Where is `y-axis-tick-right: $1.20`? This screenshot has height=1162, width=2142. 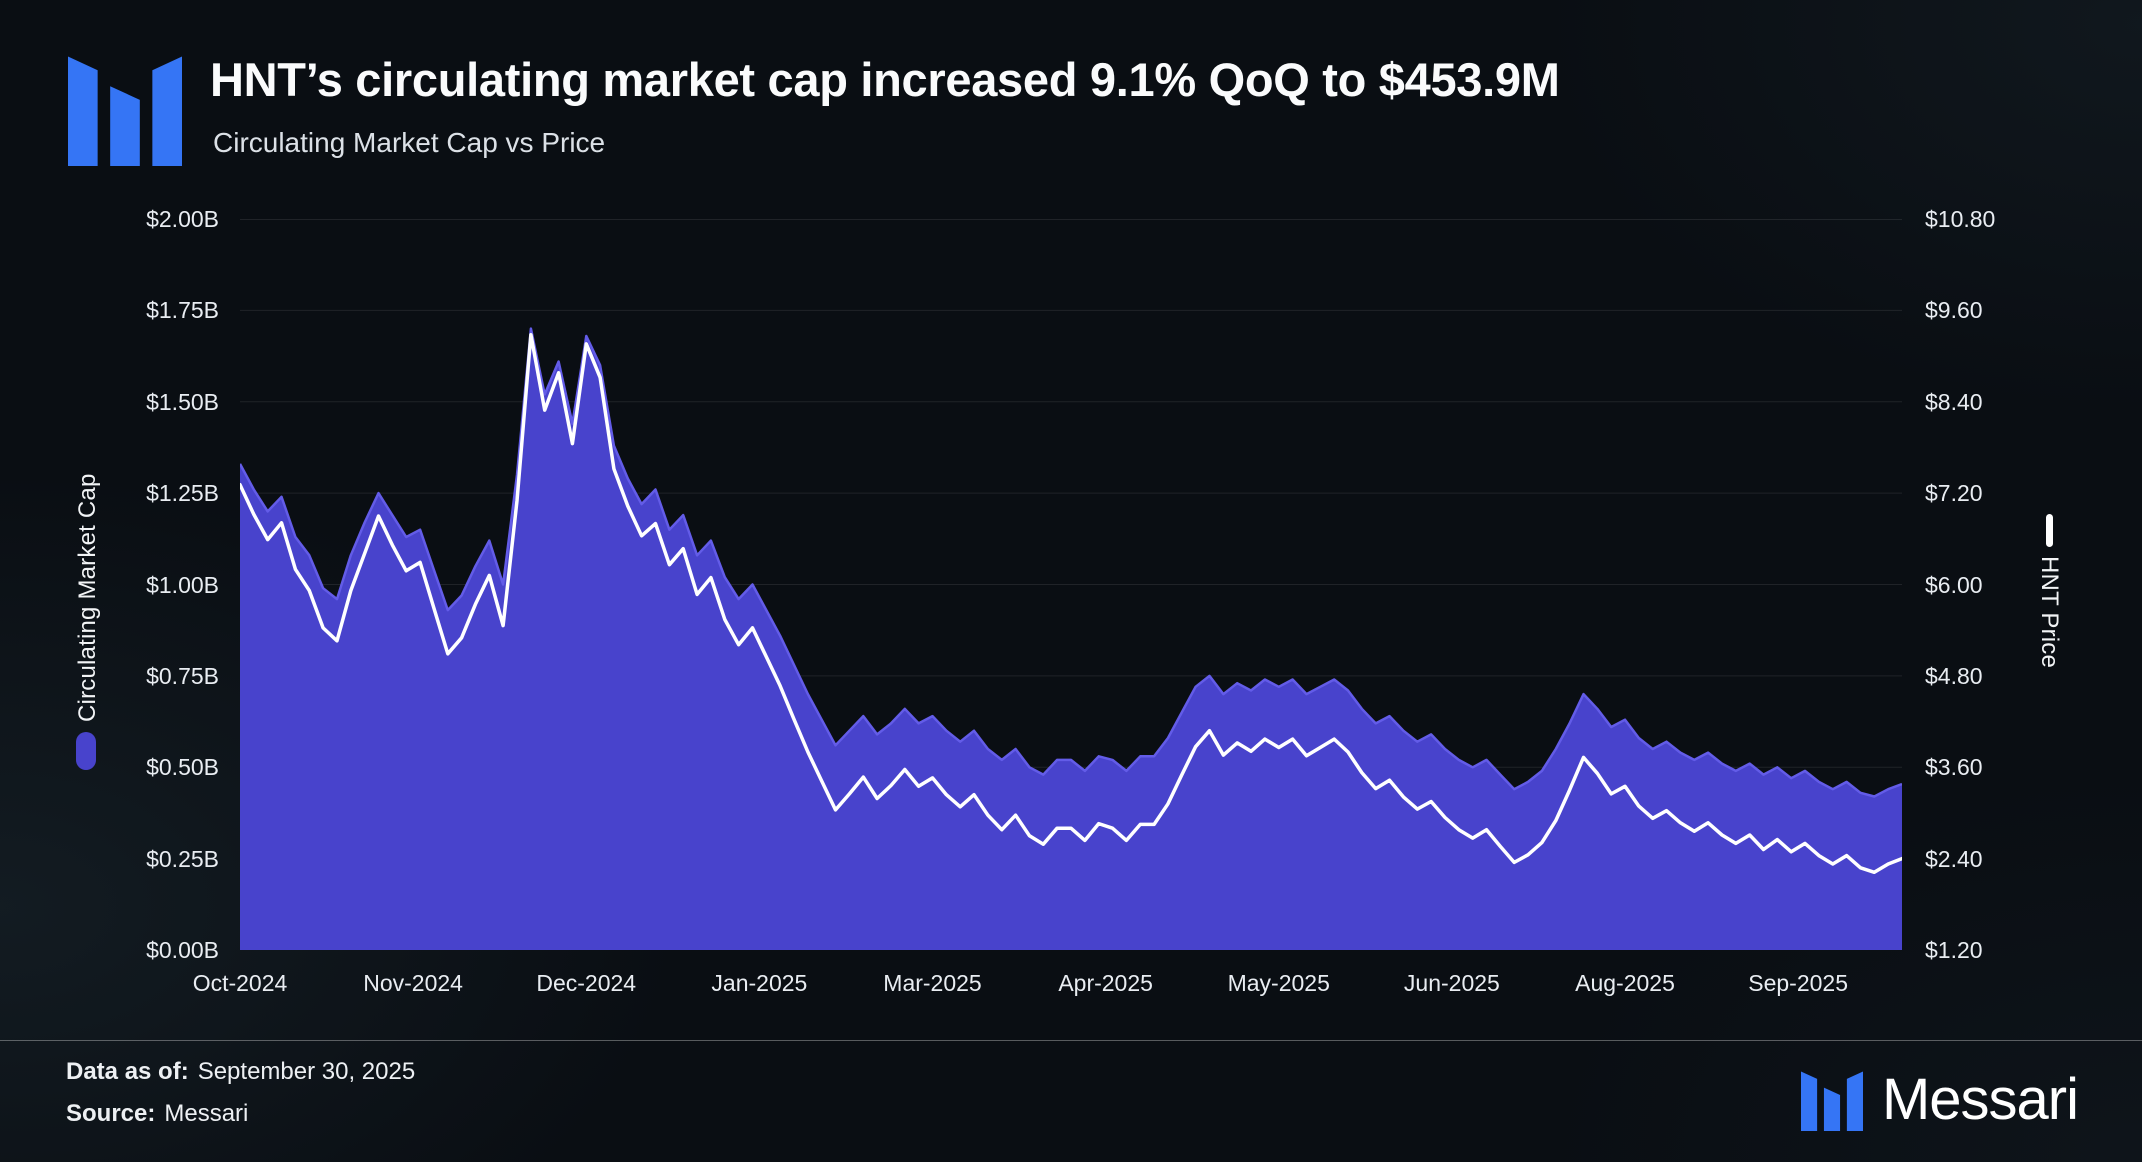 y-axis-tick-right: $1.20 is located at coordinates (1954, 950).